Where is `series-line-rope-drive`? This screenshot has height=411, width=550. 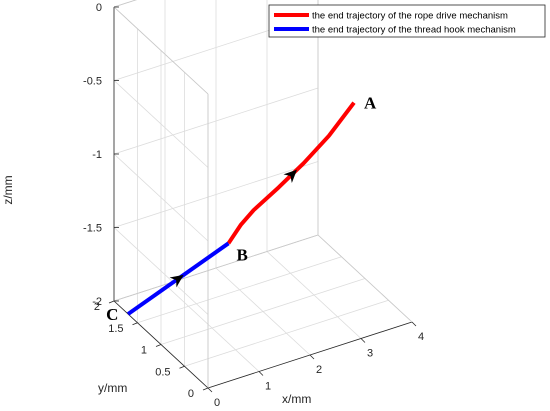 series-line-rope-drive is located at coordinates (291, 173).